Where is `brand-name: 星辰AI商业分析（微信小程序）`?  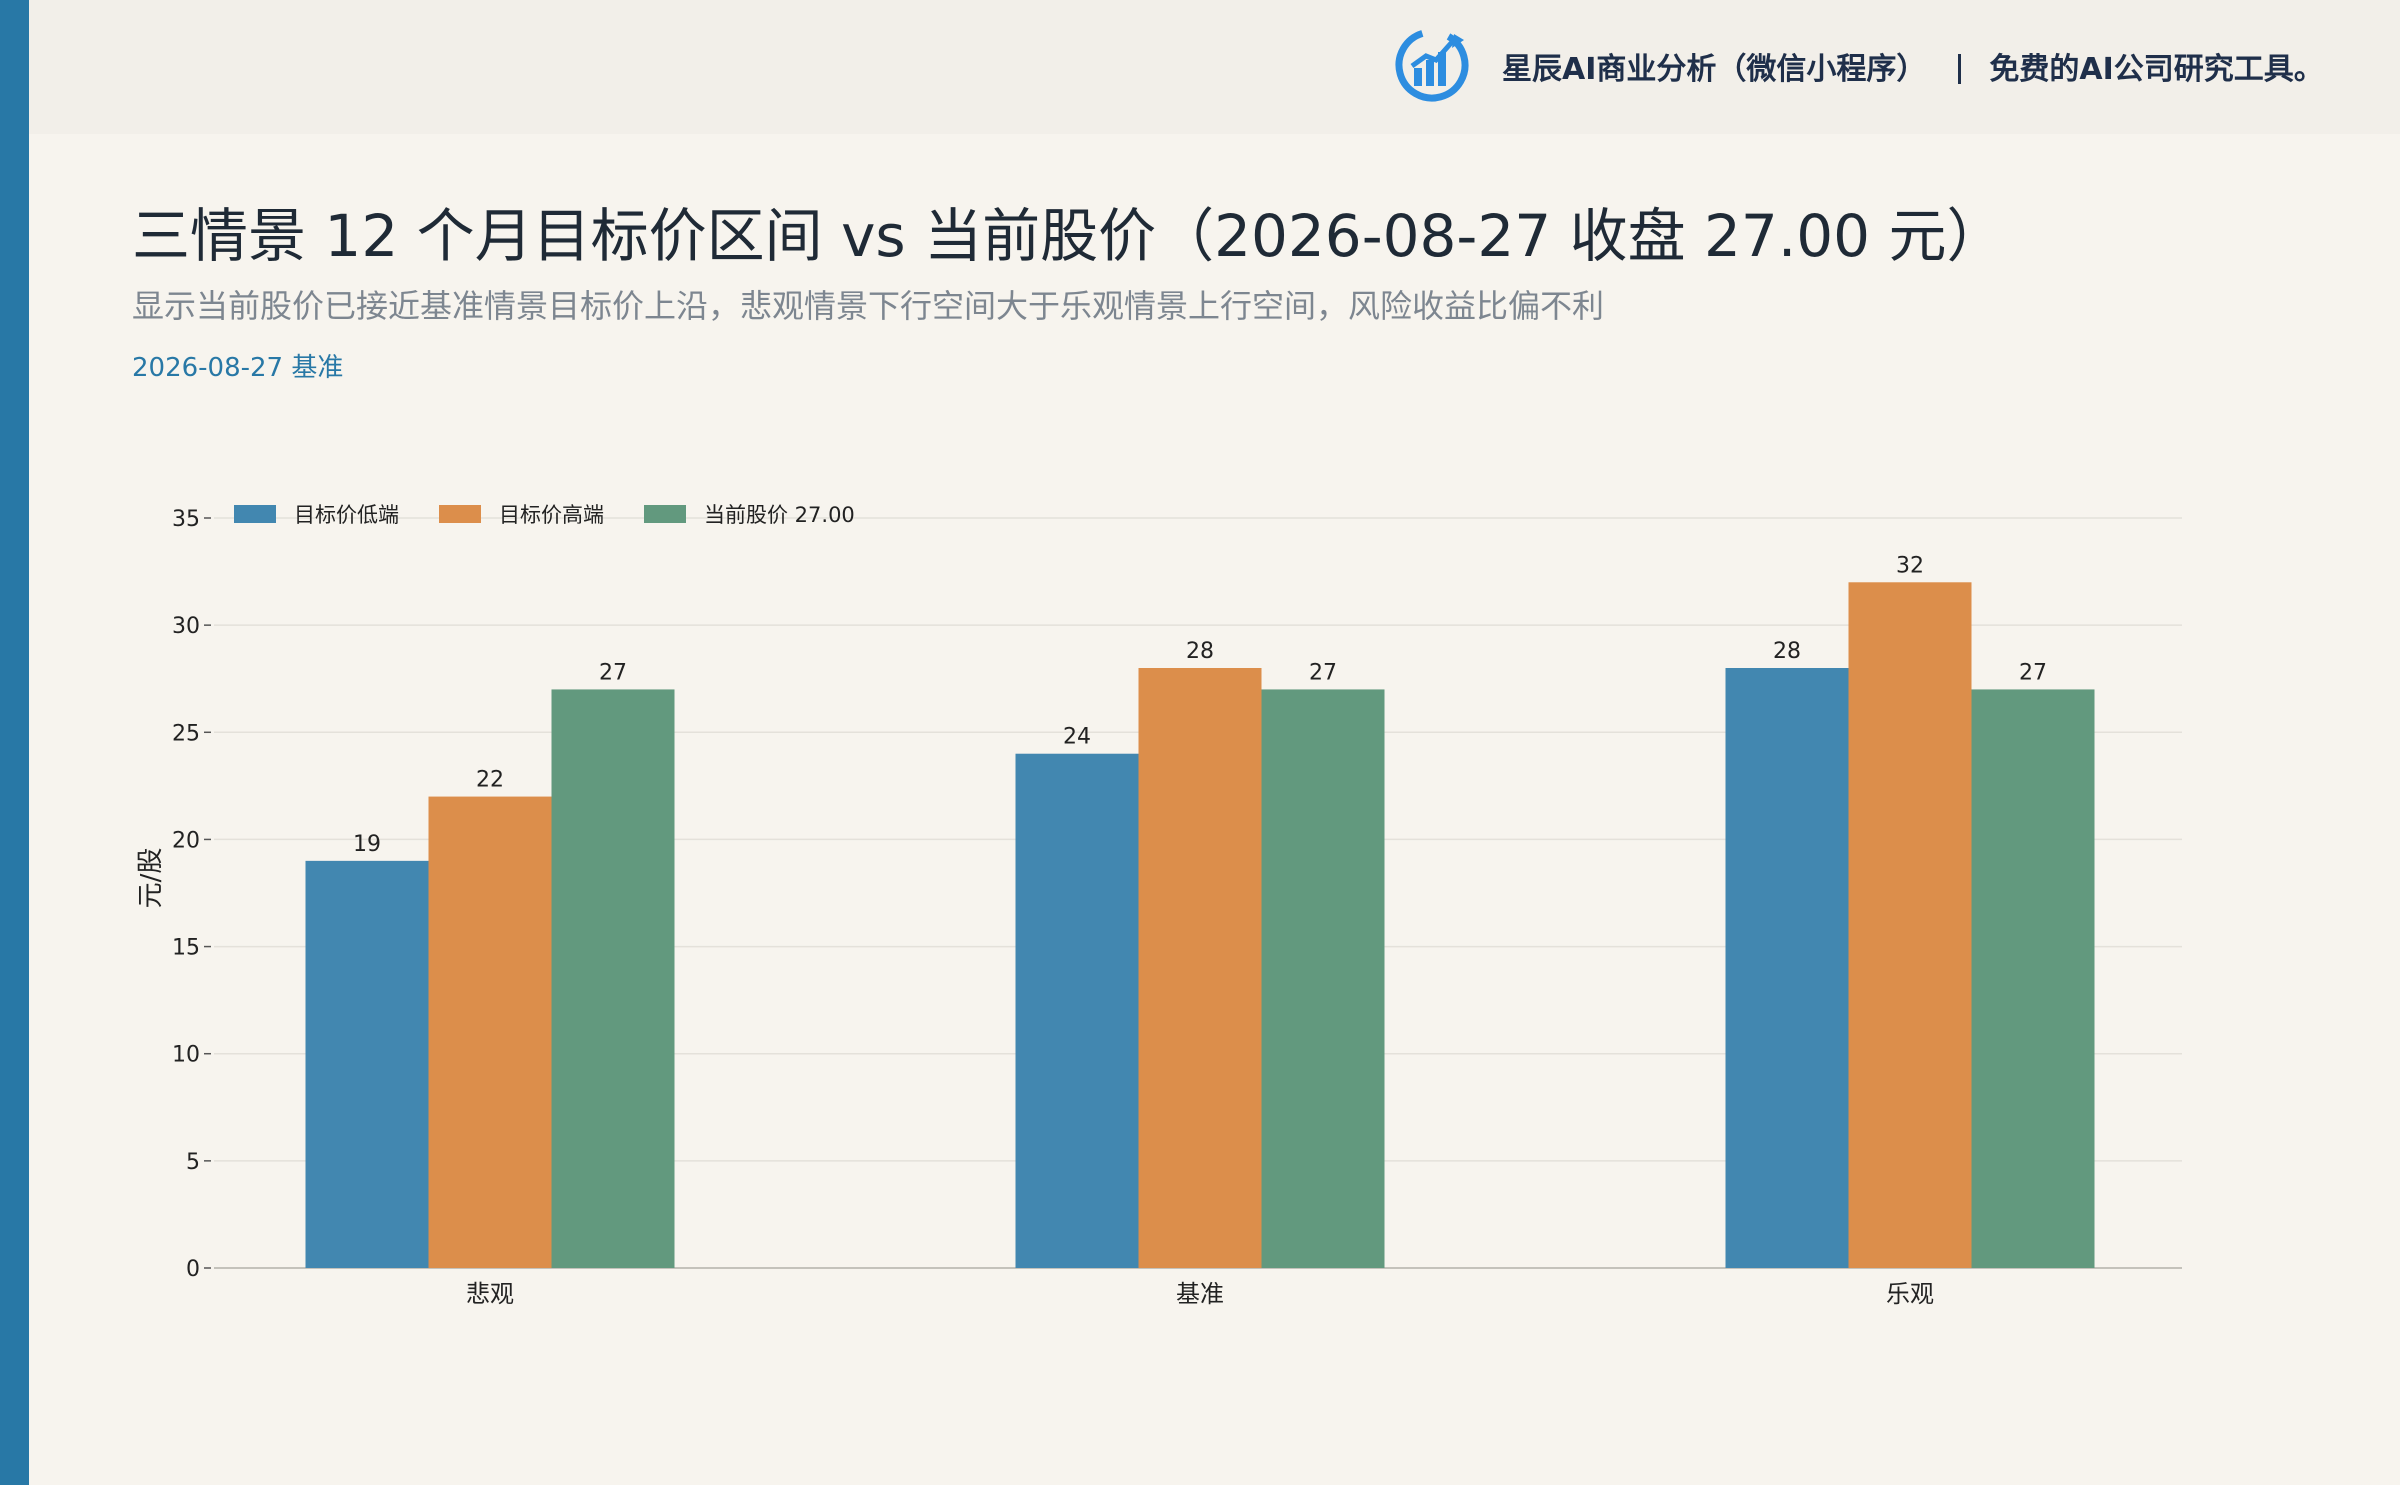
brand-name: 星辰AI商业分析（微信小程序） is located at coordinates (1714, 69).